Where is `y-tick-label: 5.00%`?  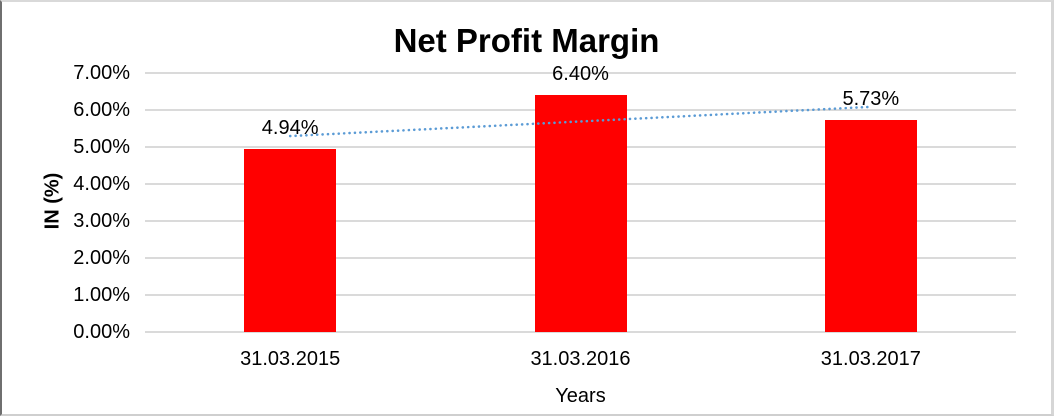 y-tick-label: 5.00% is located at coordinates (101, 147).